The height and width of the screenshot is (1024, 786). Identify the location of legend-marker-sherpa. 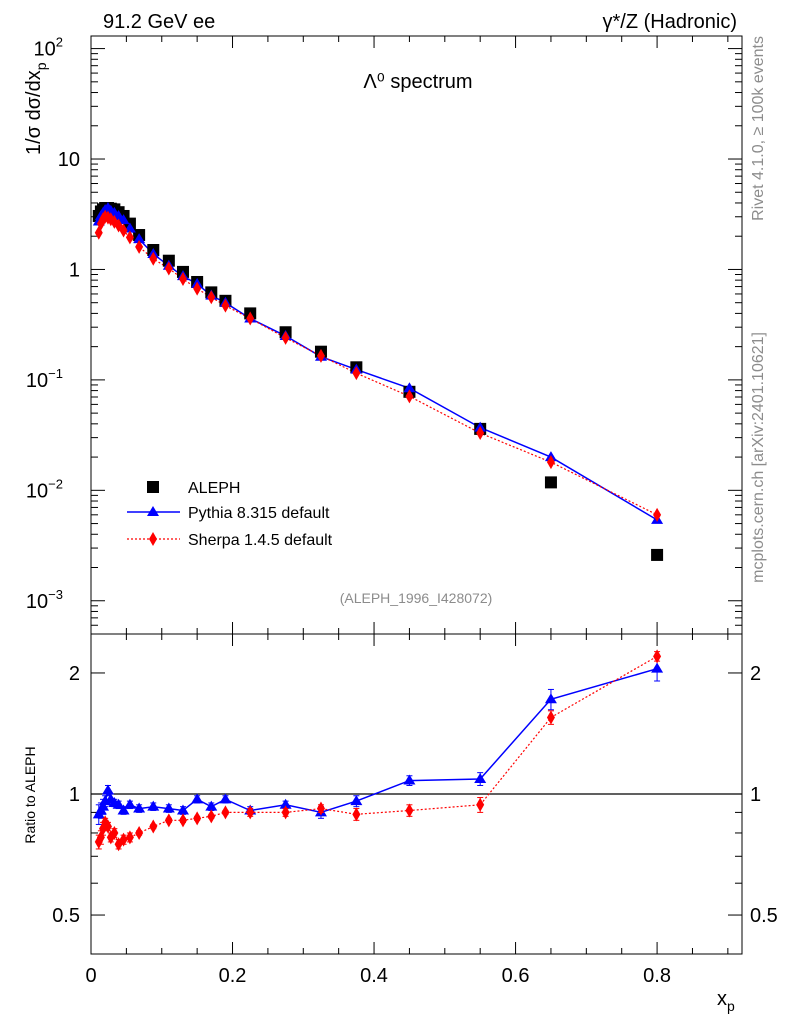
(153, 539).